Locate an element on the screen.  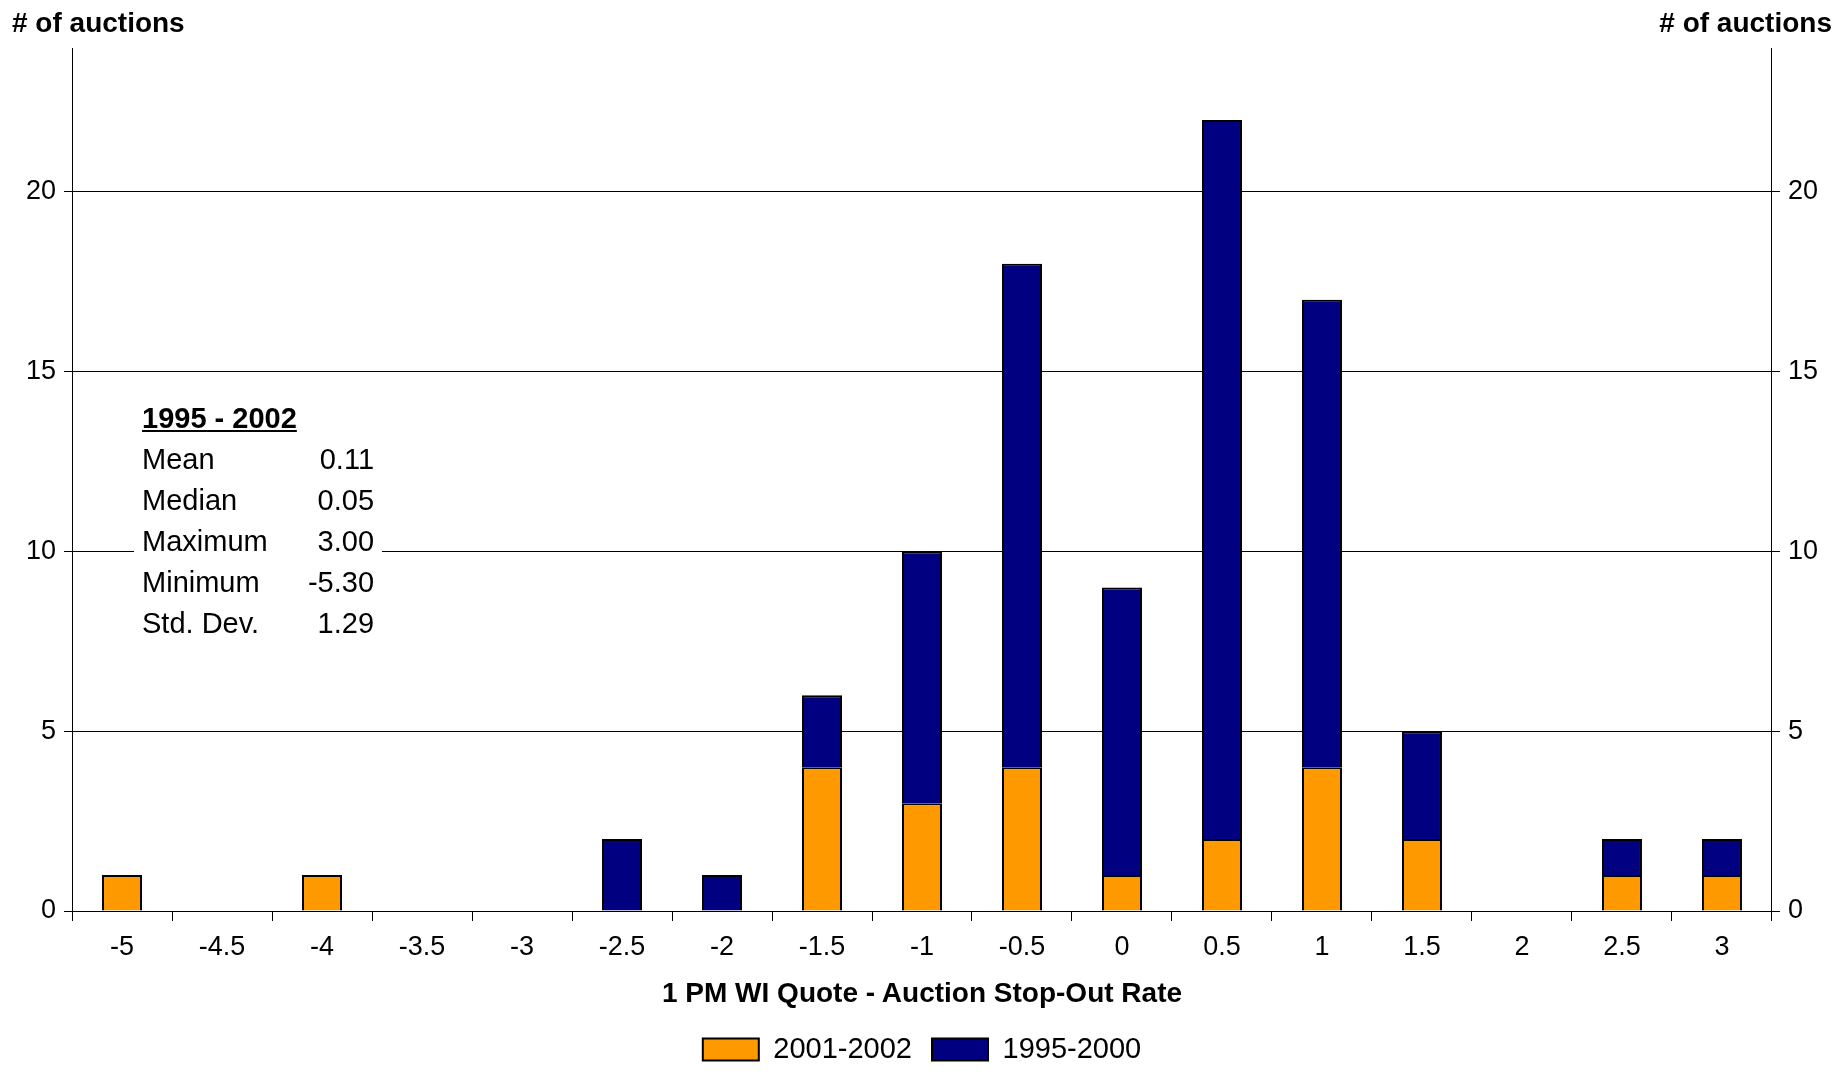
y-tick-label: 20 is located at coordinates (41, 190).